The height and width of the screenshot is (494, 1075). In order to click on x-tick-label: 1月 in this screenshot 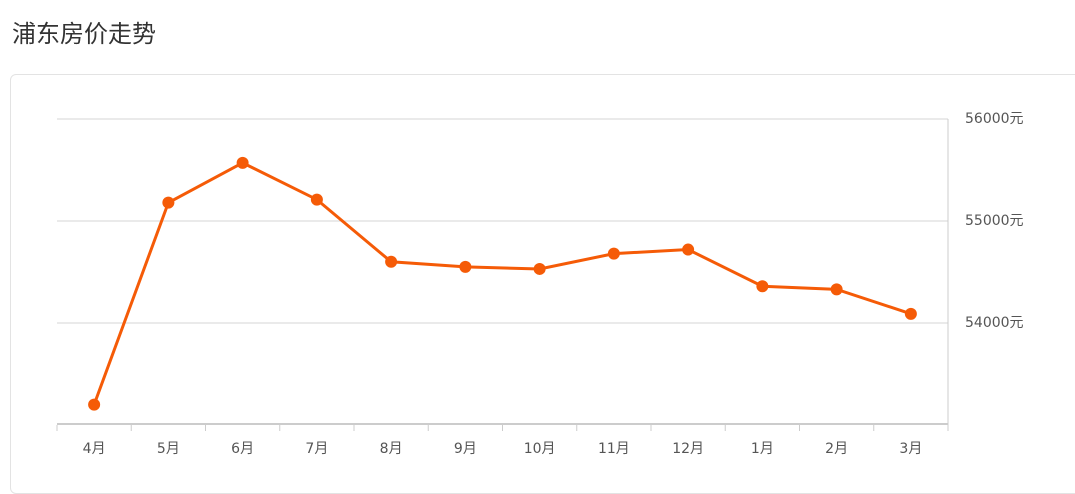, I will do `click(762, 449)`.